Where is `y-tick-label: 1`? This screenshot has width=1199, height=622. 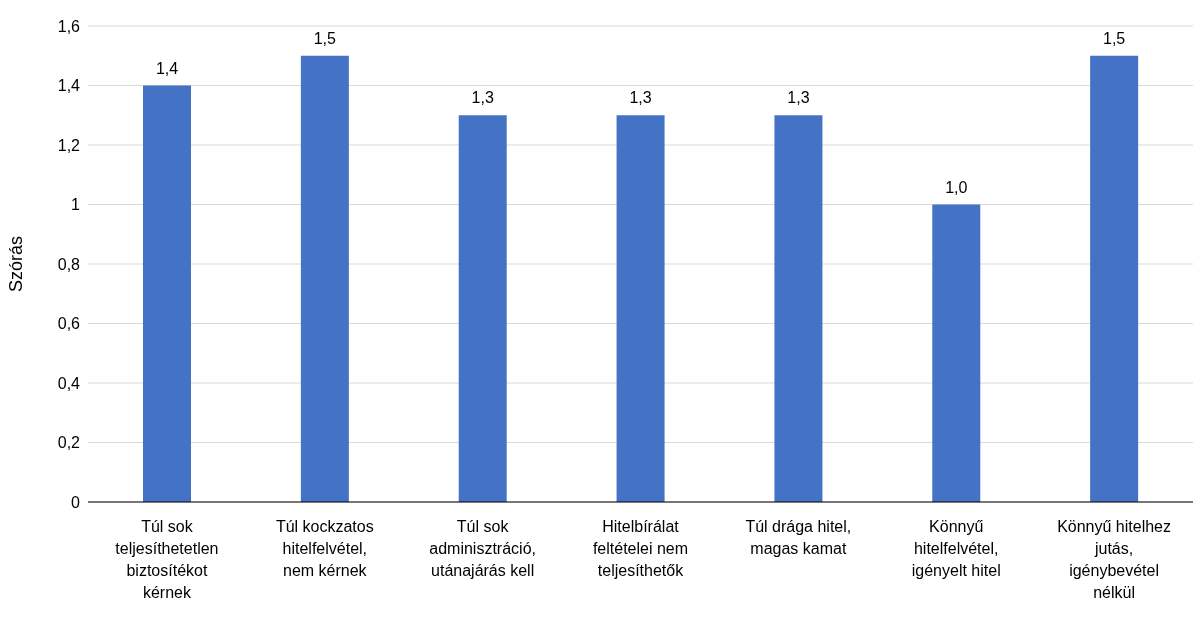 y-tick-label: 1 is located at coordinates (76, 205).